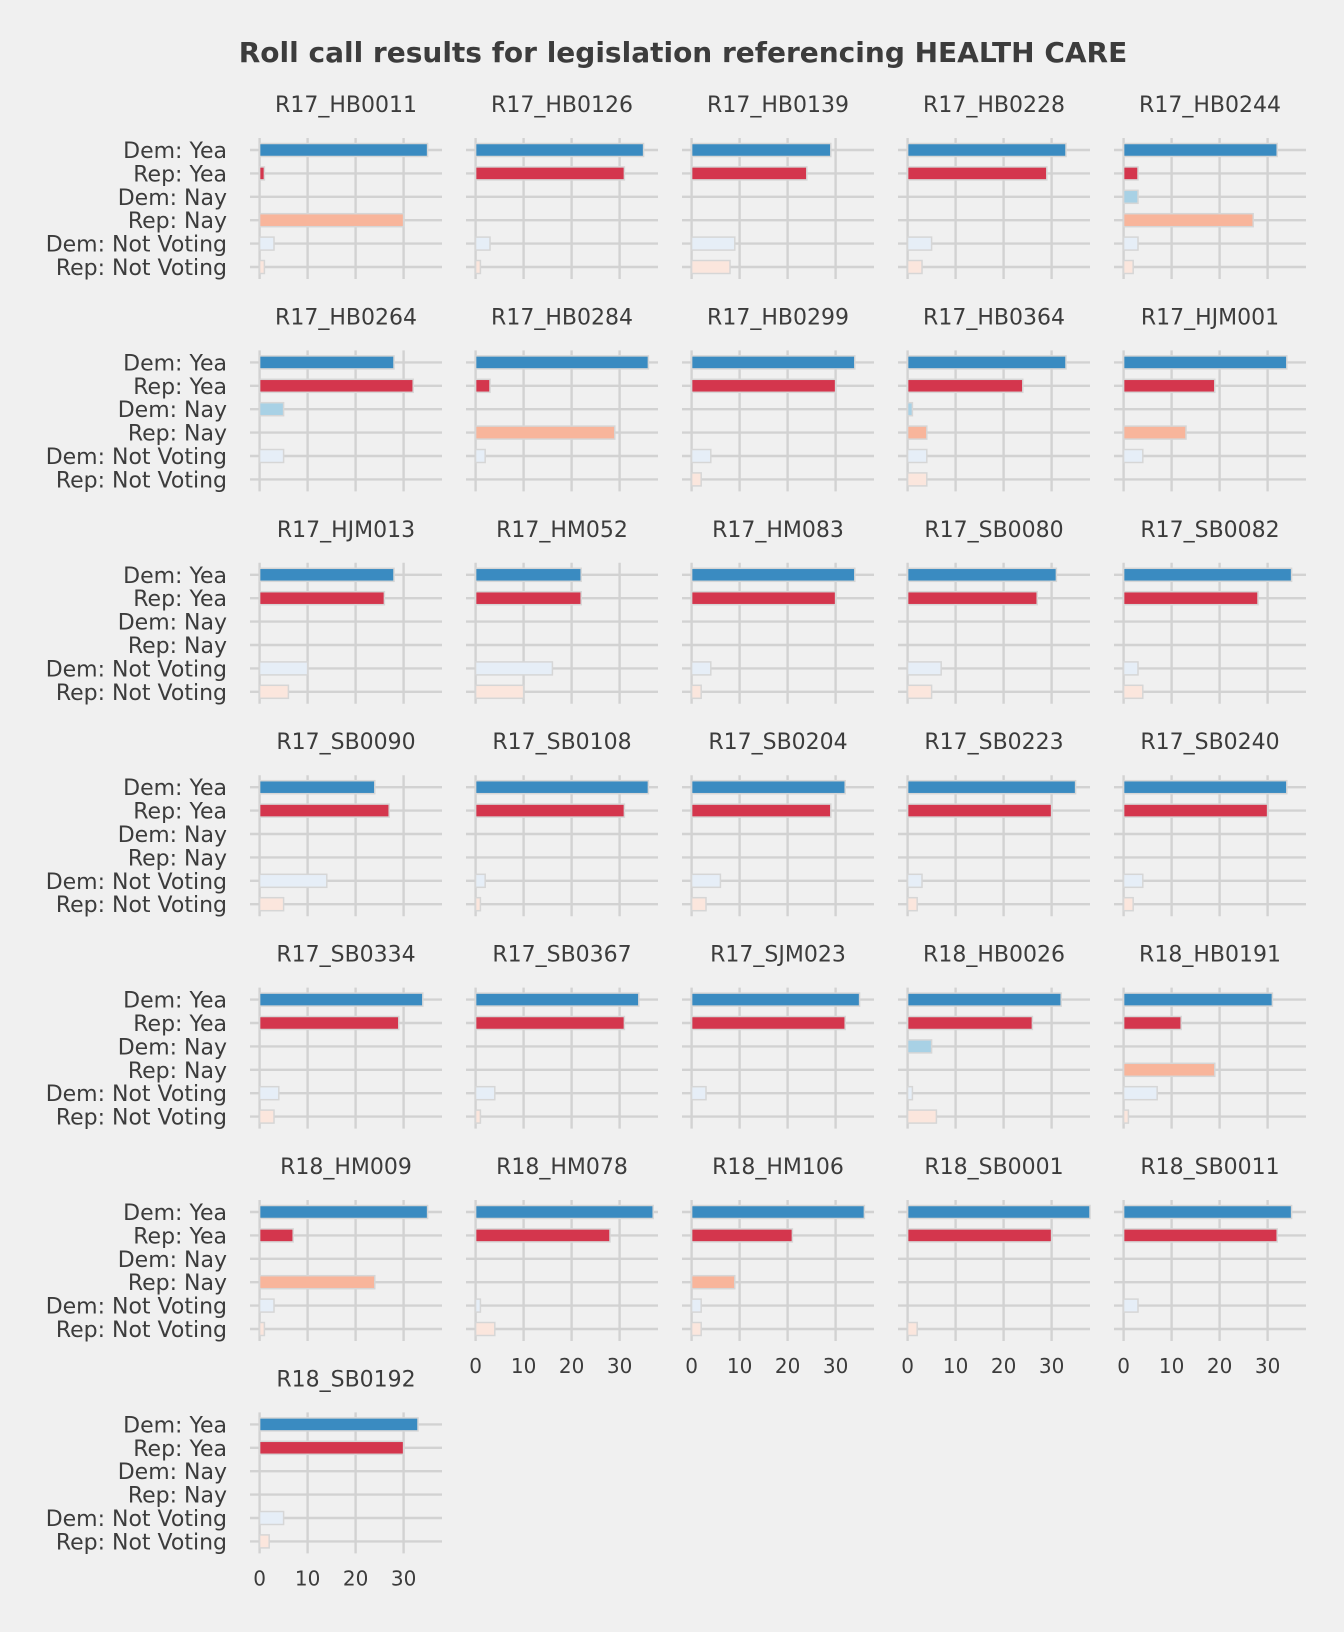 Image resolution: width=1344 pixels, height=1632 pixels. Describe the element at coordinates (778, 823) in the screenshot. I see `panel-r17_sb0204: R17_SB0204` at that location.